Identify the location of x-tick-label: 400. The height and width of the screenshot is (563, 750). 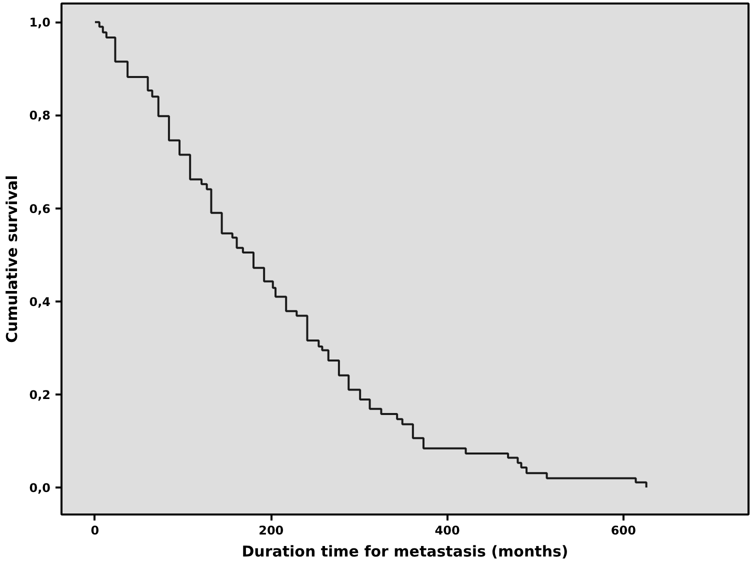
(447, 531).